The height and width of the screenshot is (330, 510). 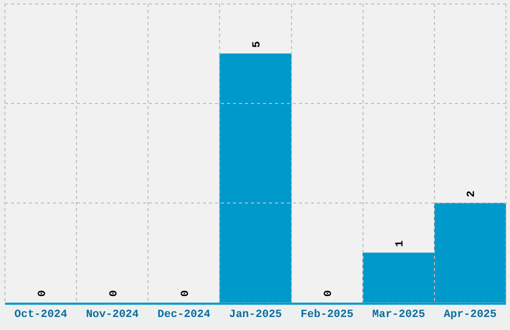 What do you see at coordinates (258, 44) in the screenshot?
I see `data-label: 5` at bounding box center [258, 44].